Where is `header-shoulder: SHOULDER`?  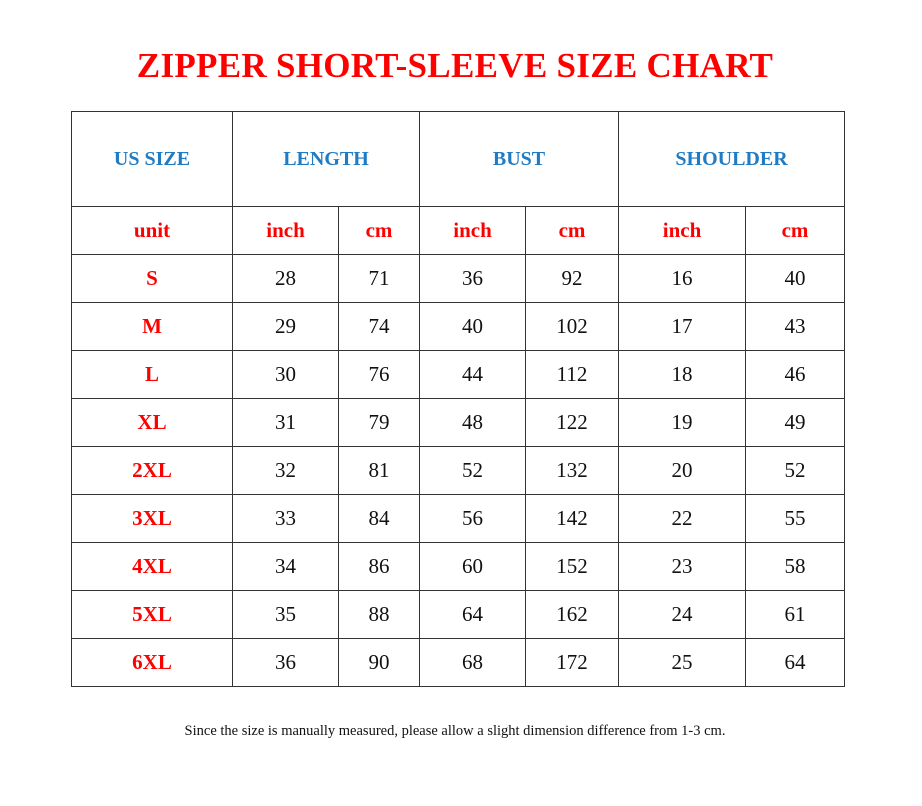 header-shoulder: SHOULDER is located at coordinates (732, 159).